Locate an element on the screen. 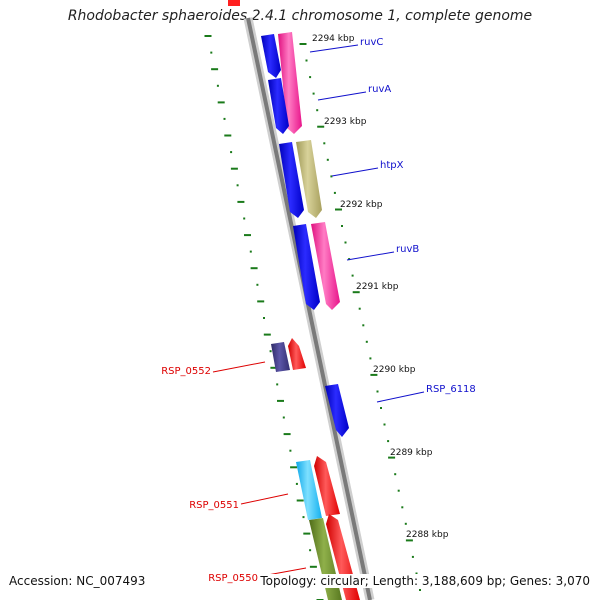 This screenshot has height=600, width=600. gene-label-ruvB: ruvB is located at coordinates (407, 249).